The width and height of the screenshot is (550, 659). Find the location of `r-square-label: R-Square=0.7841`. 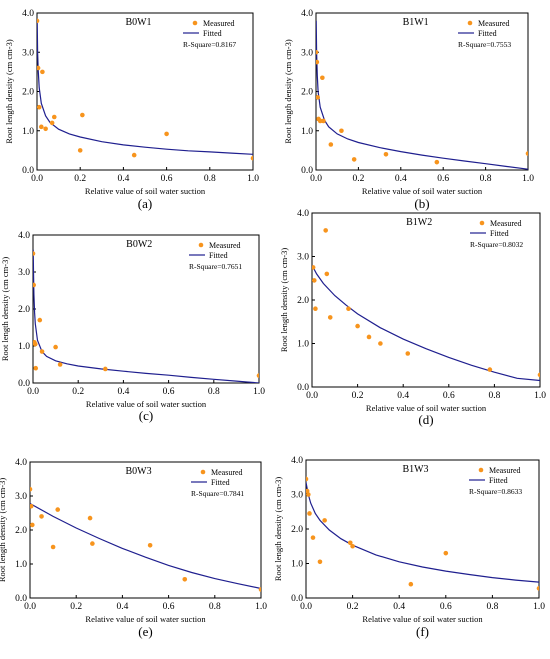

r-square-label: R-Square=0.7841 is located at coordinates (217, 493).